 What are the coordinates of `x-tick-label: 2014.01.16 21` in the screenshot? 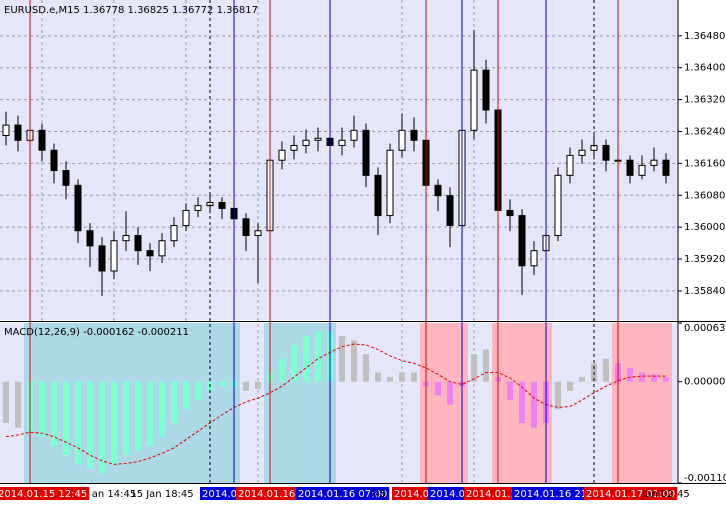 It's located at (550, 494).